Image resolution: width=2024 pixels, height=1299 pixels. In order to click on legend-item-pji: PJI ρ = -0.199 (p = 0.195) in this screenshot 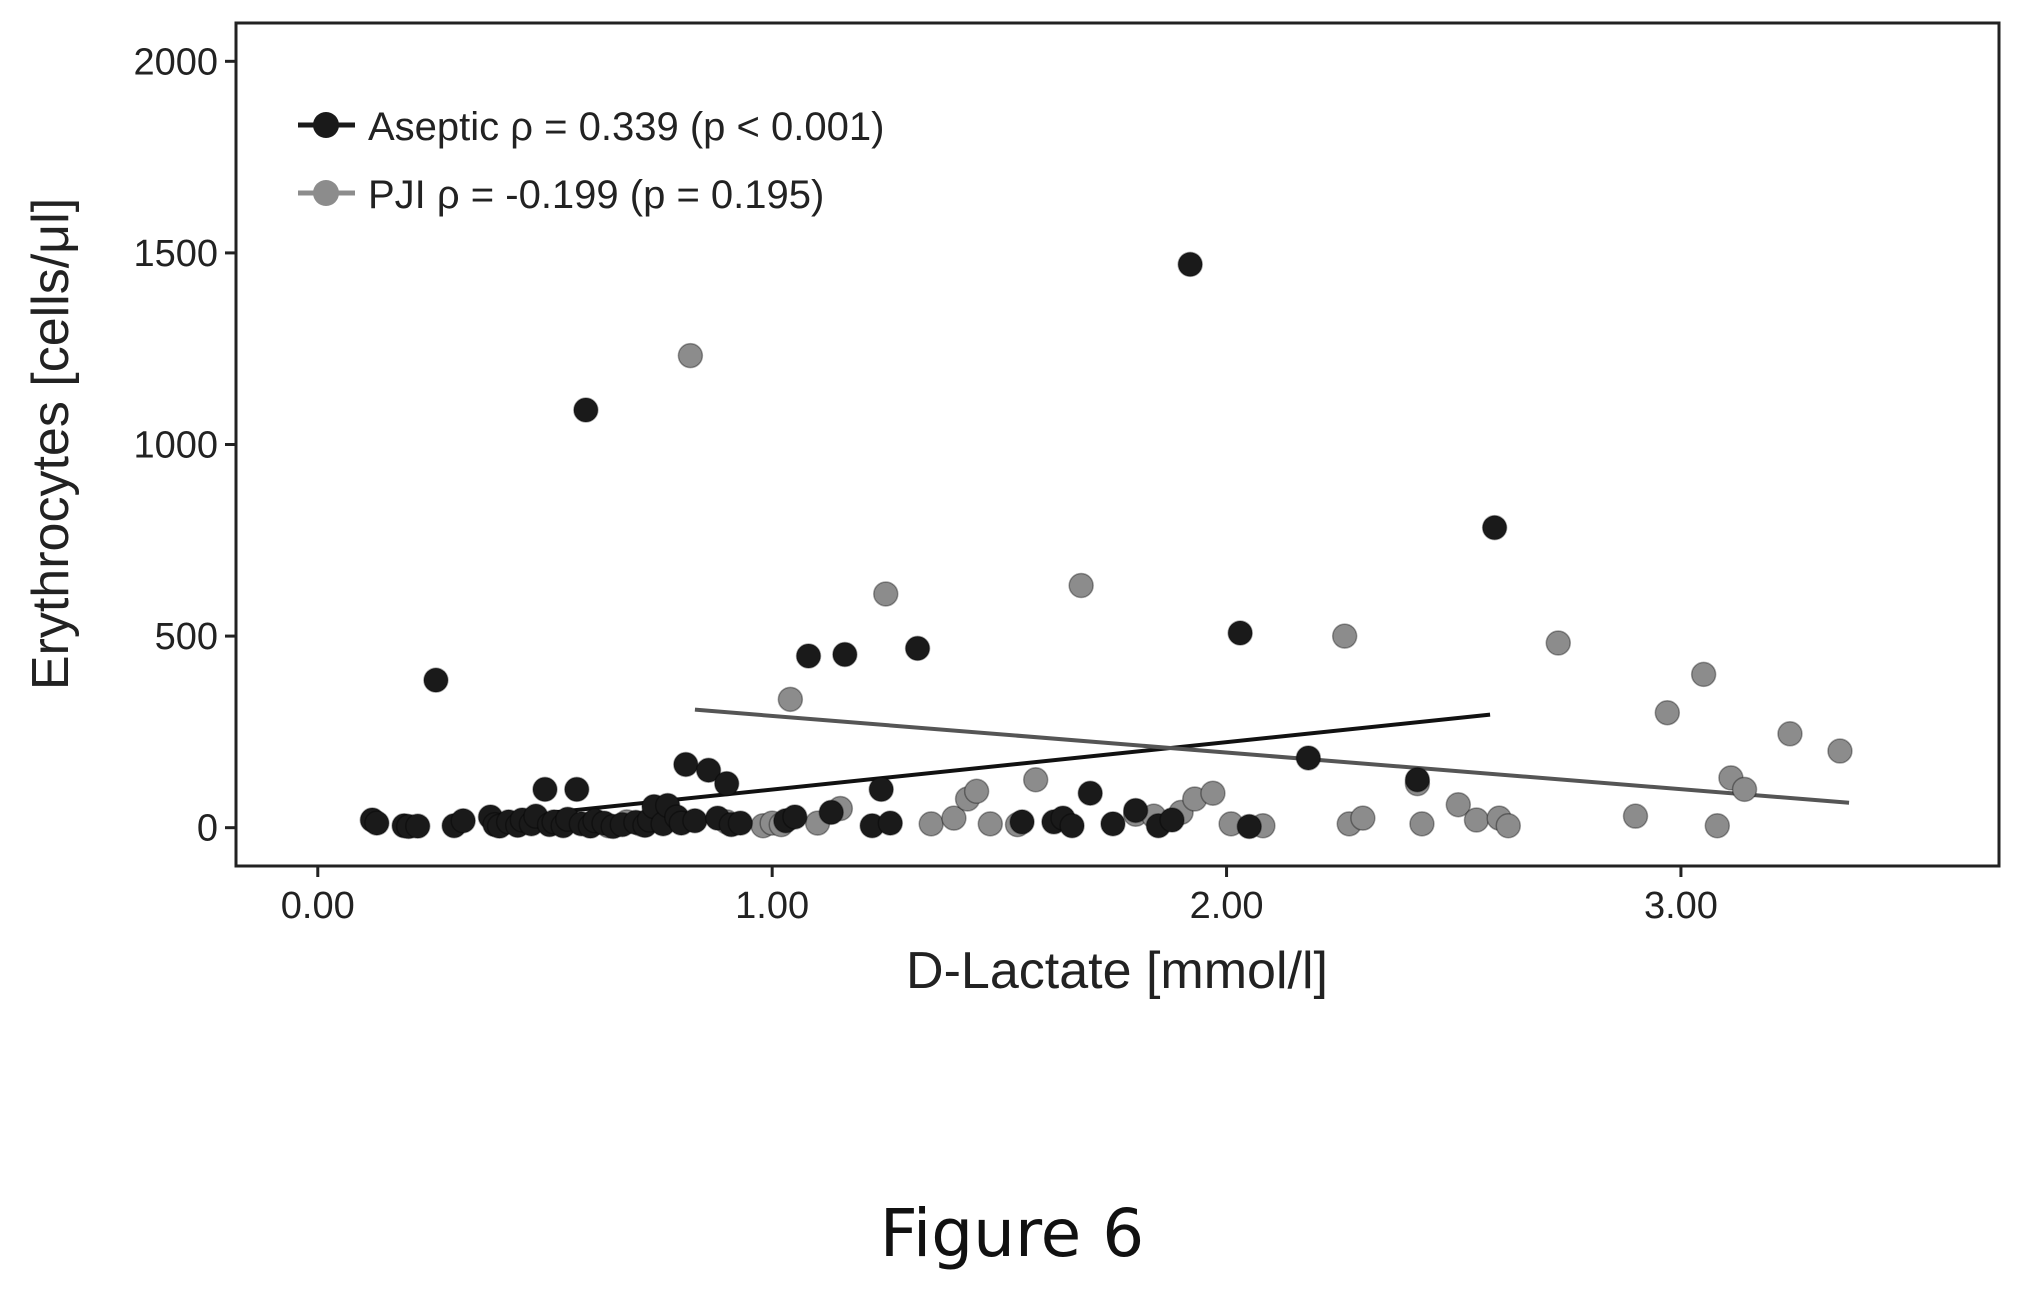, I will do `click(561, 195)`.